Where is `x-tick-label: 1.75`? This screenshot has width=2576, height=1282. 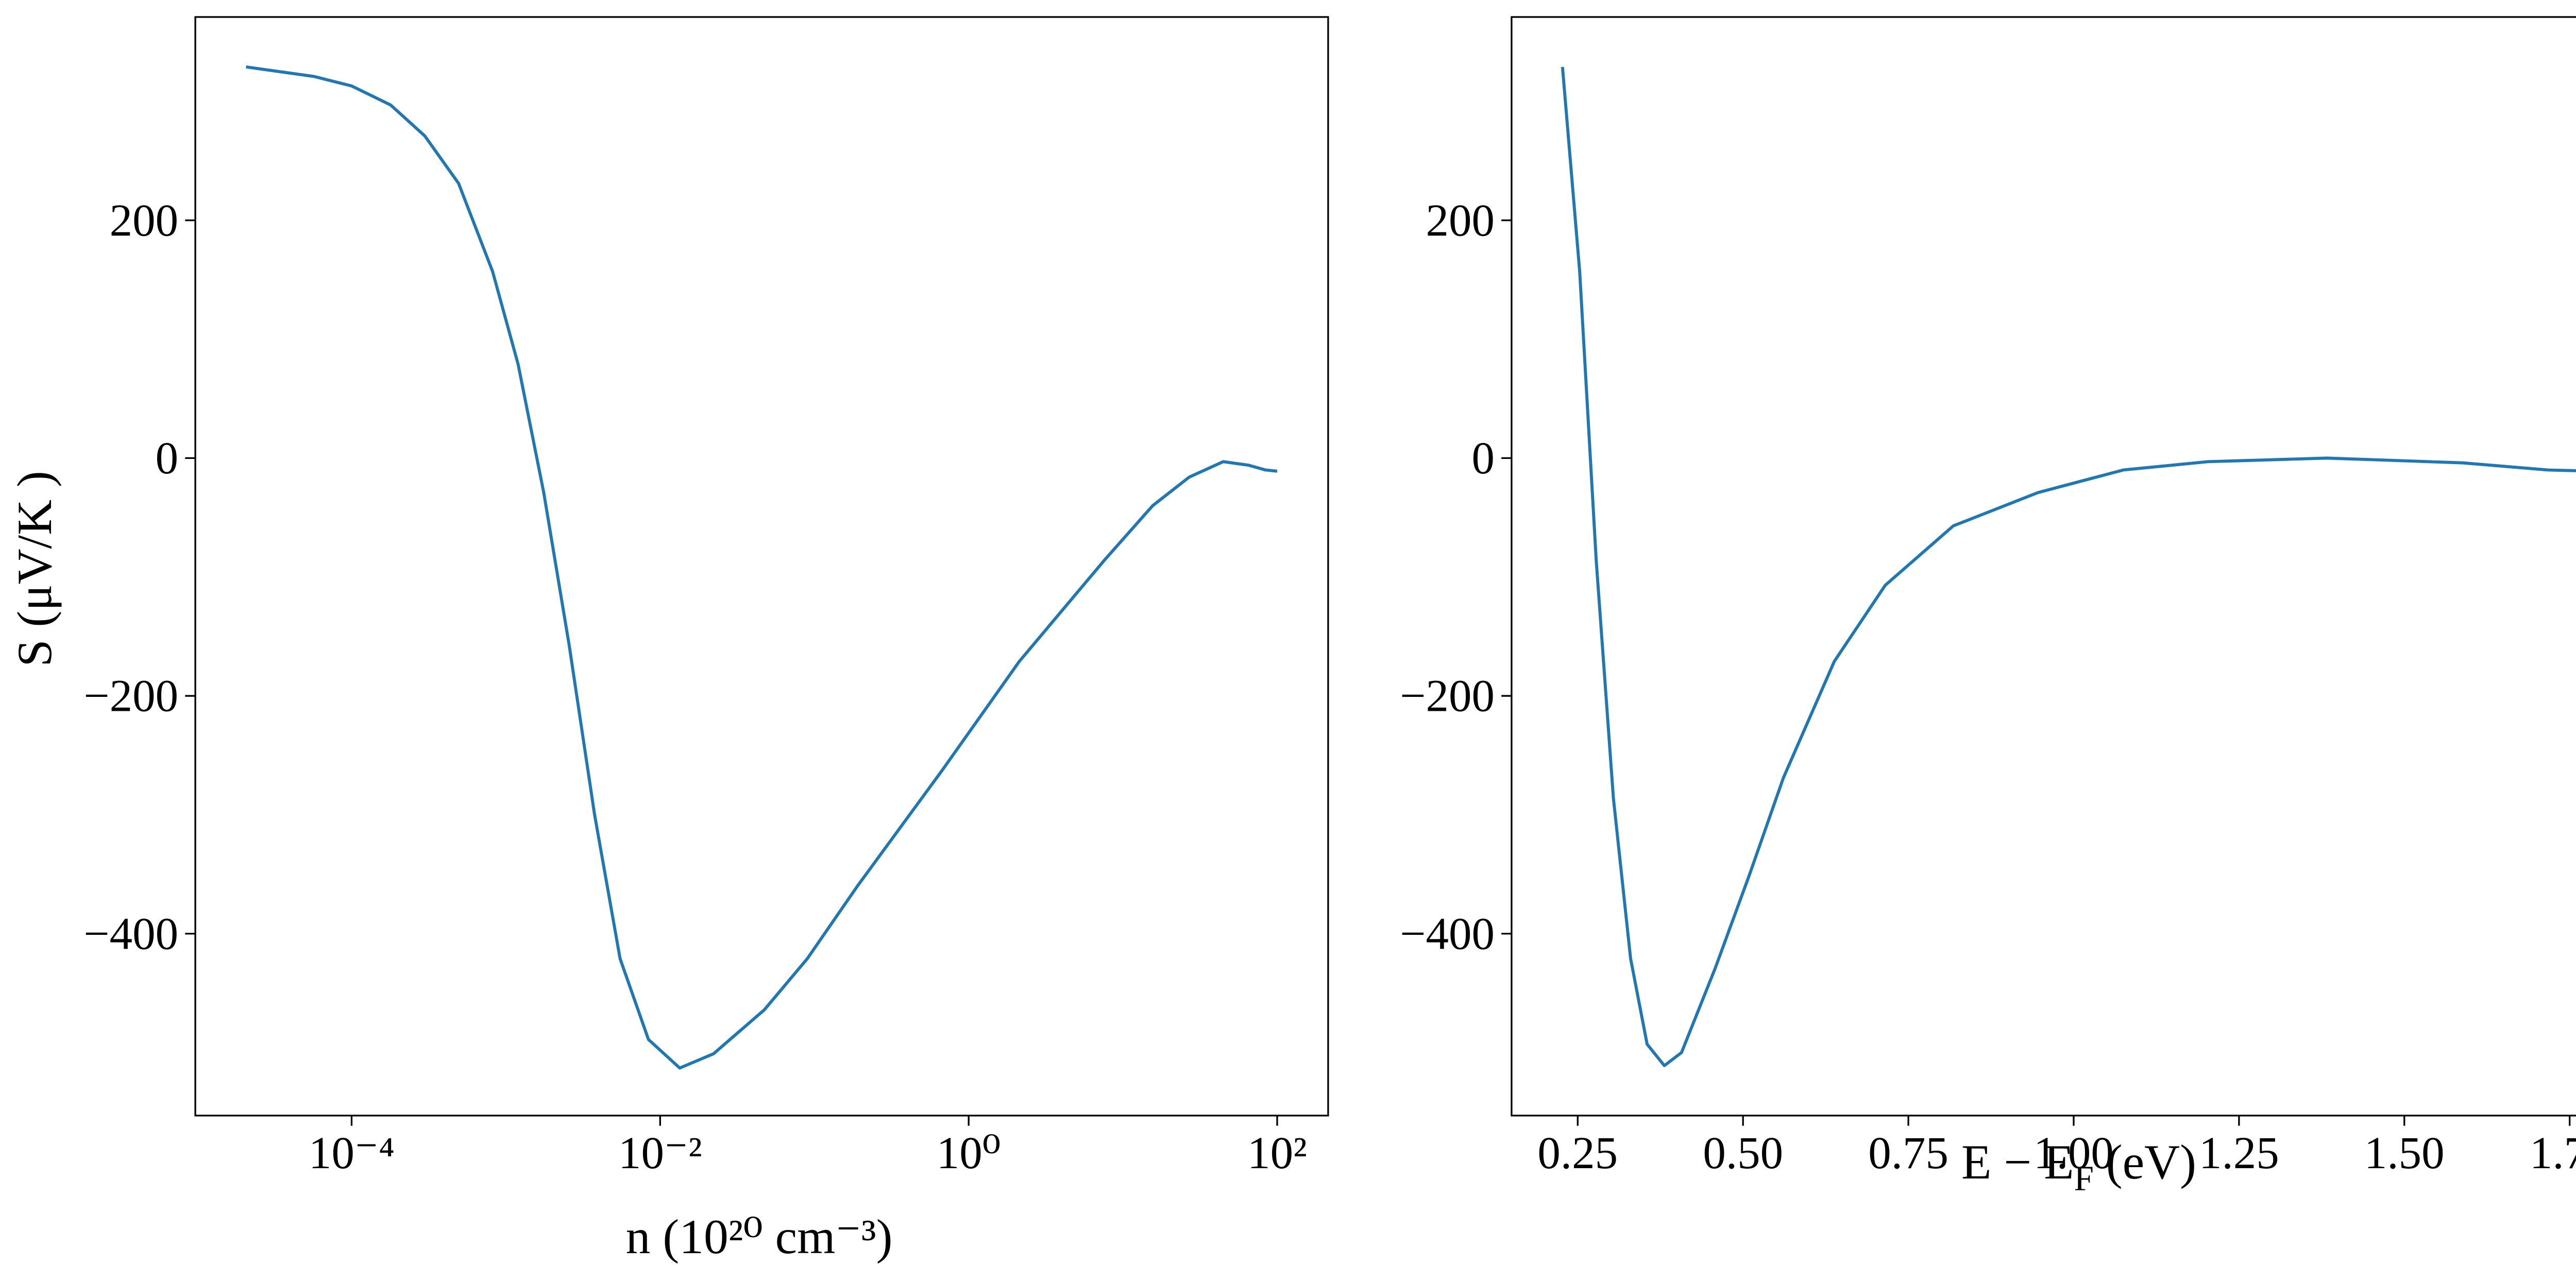
x-tick-label: 1.75 is located at coordinates (2553, 1153).